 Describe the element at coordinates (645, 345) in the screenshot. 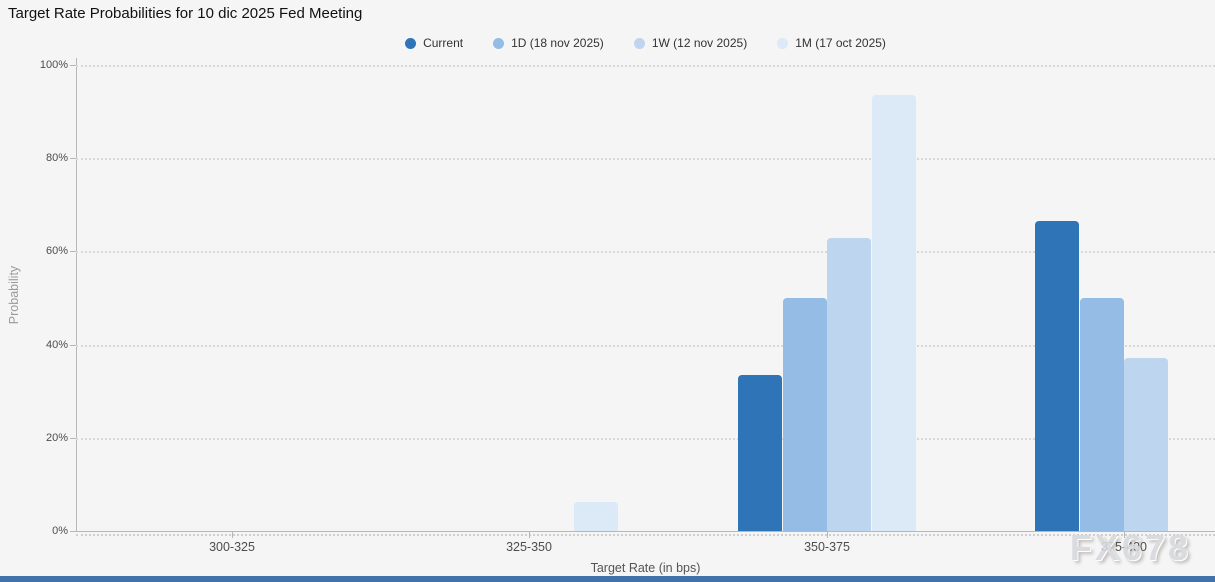

I see `gridline-40%` at that location.